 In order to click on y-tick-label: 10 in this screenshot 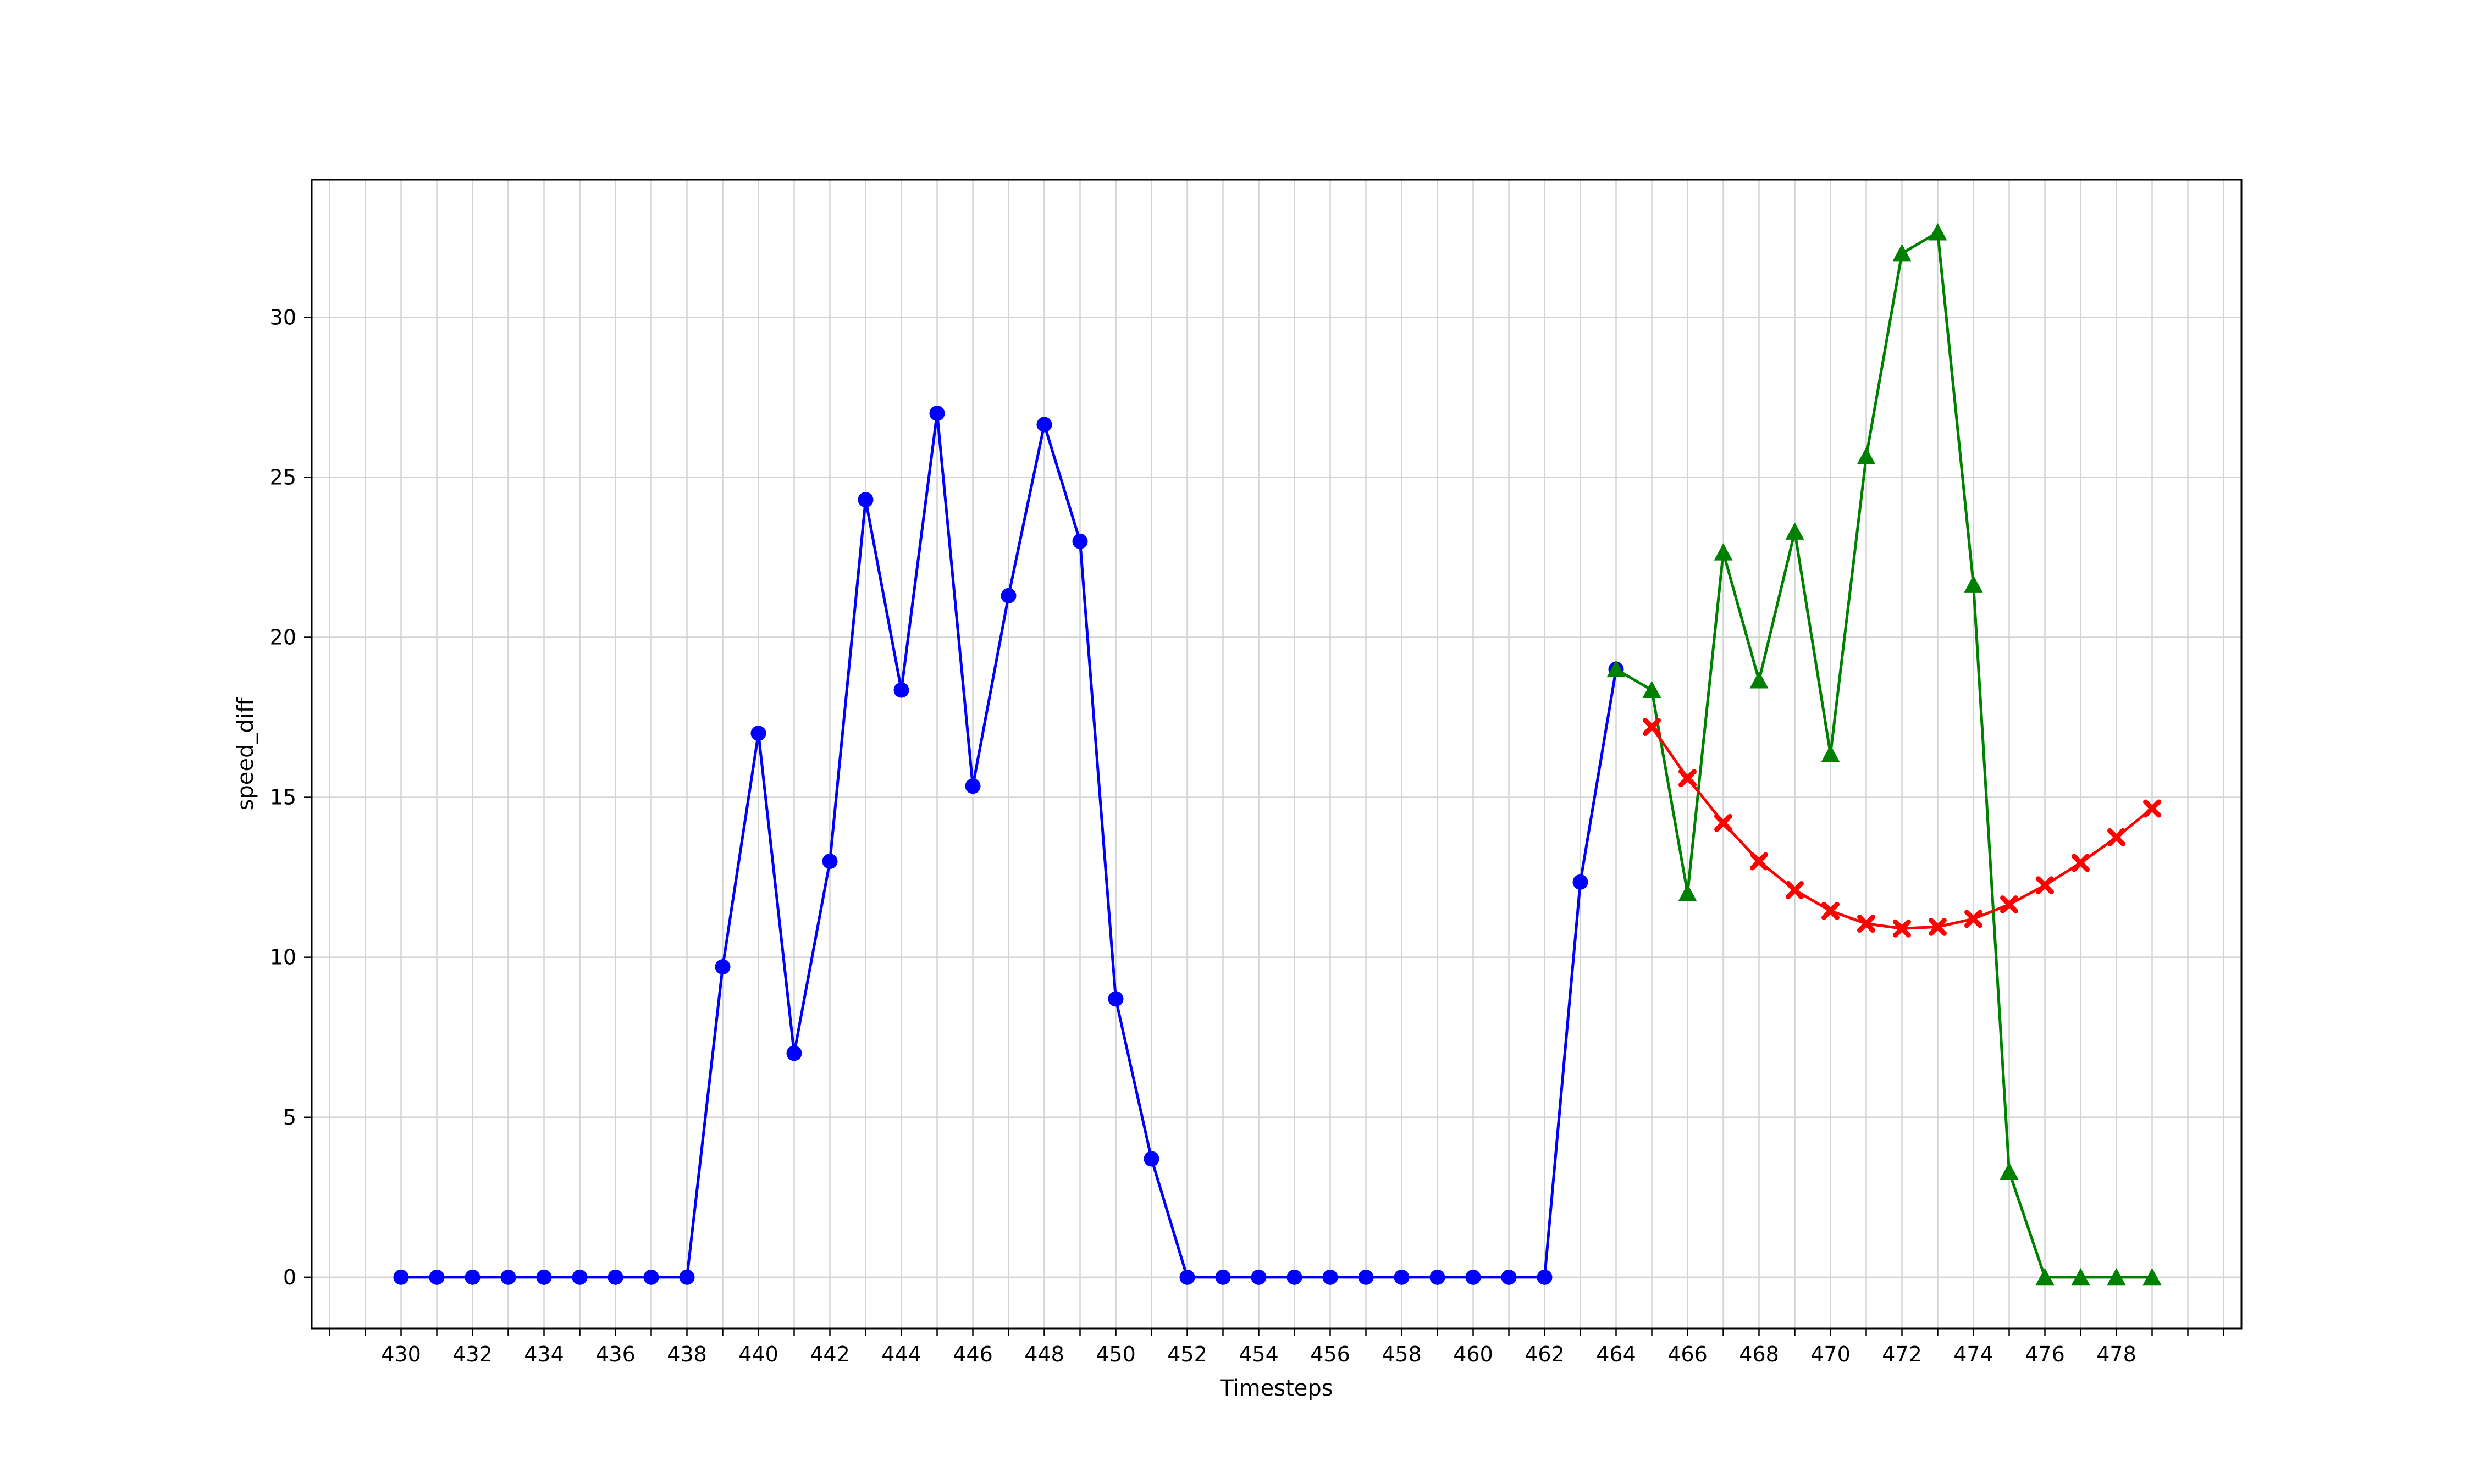, I will do `click(283, 957)`.